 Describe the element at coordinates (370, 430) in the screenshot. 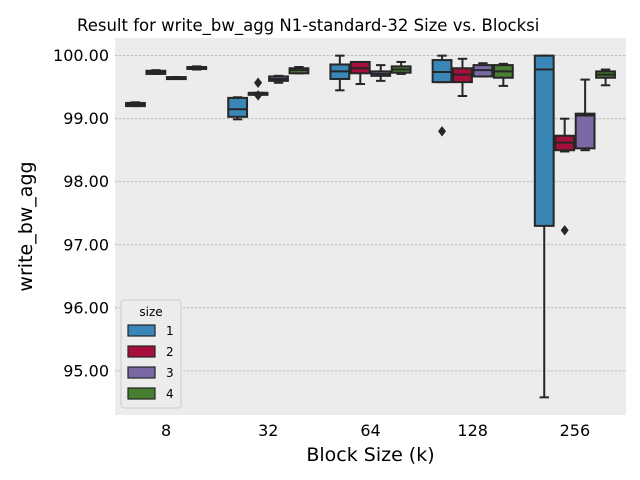

I see `x-tick-label: 64` at that location.